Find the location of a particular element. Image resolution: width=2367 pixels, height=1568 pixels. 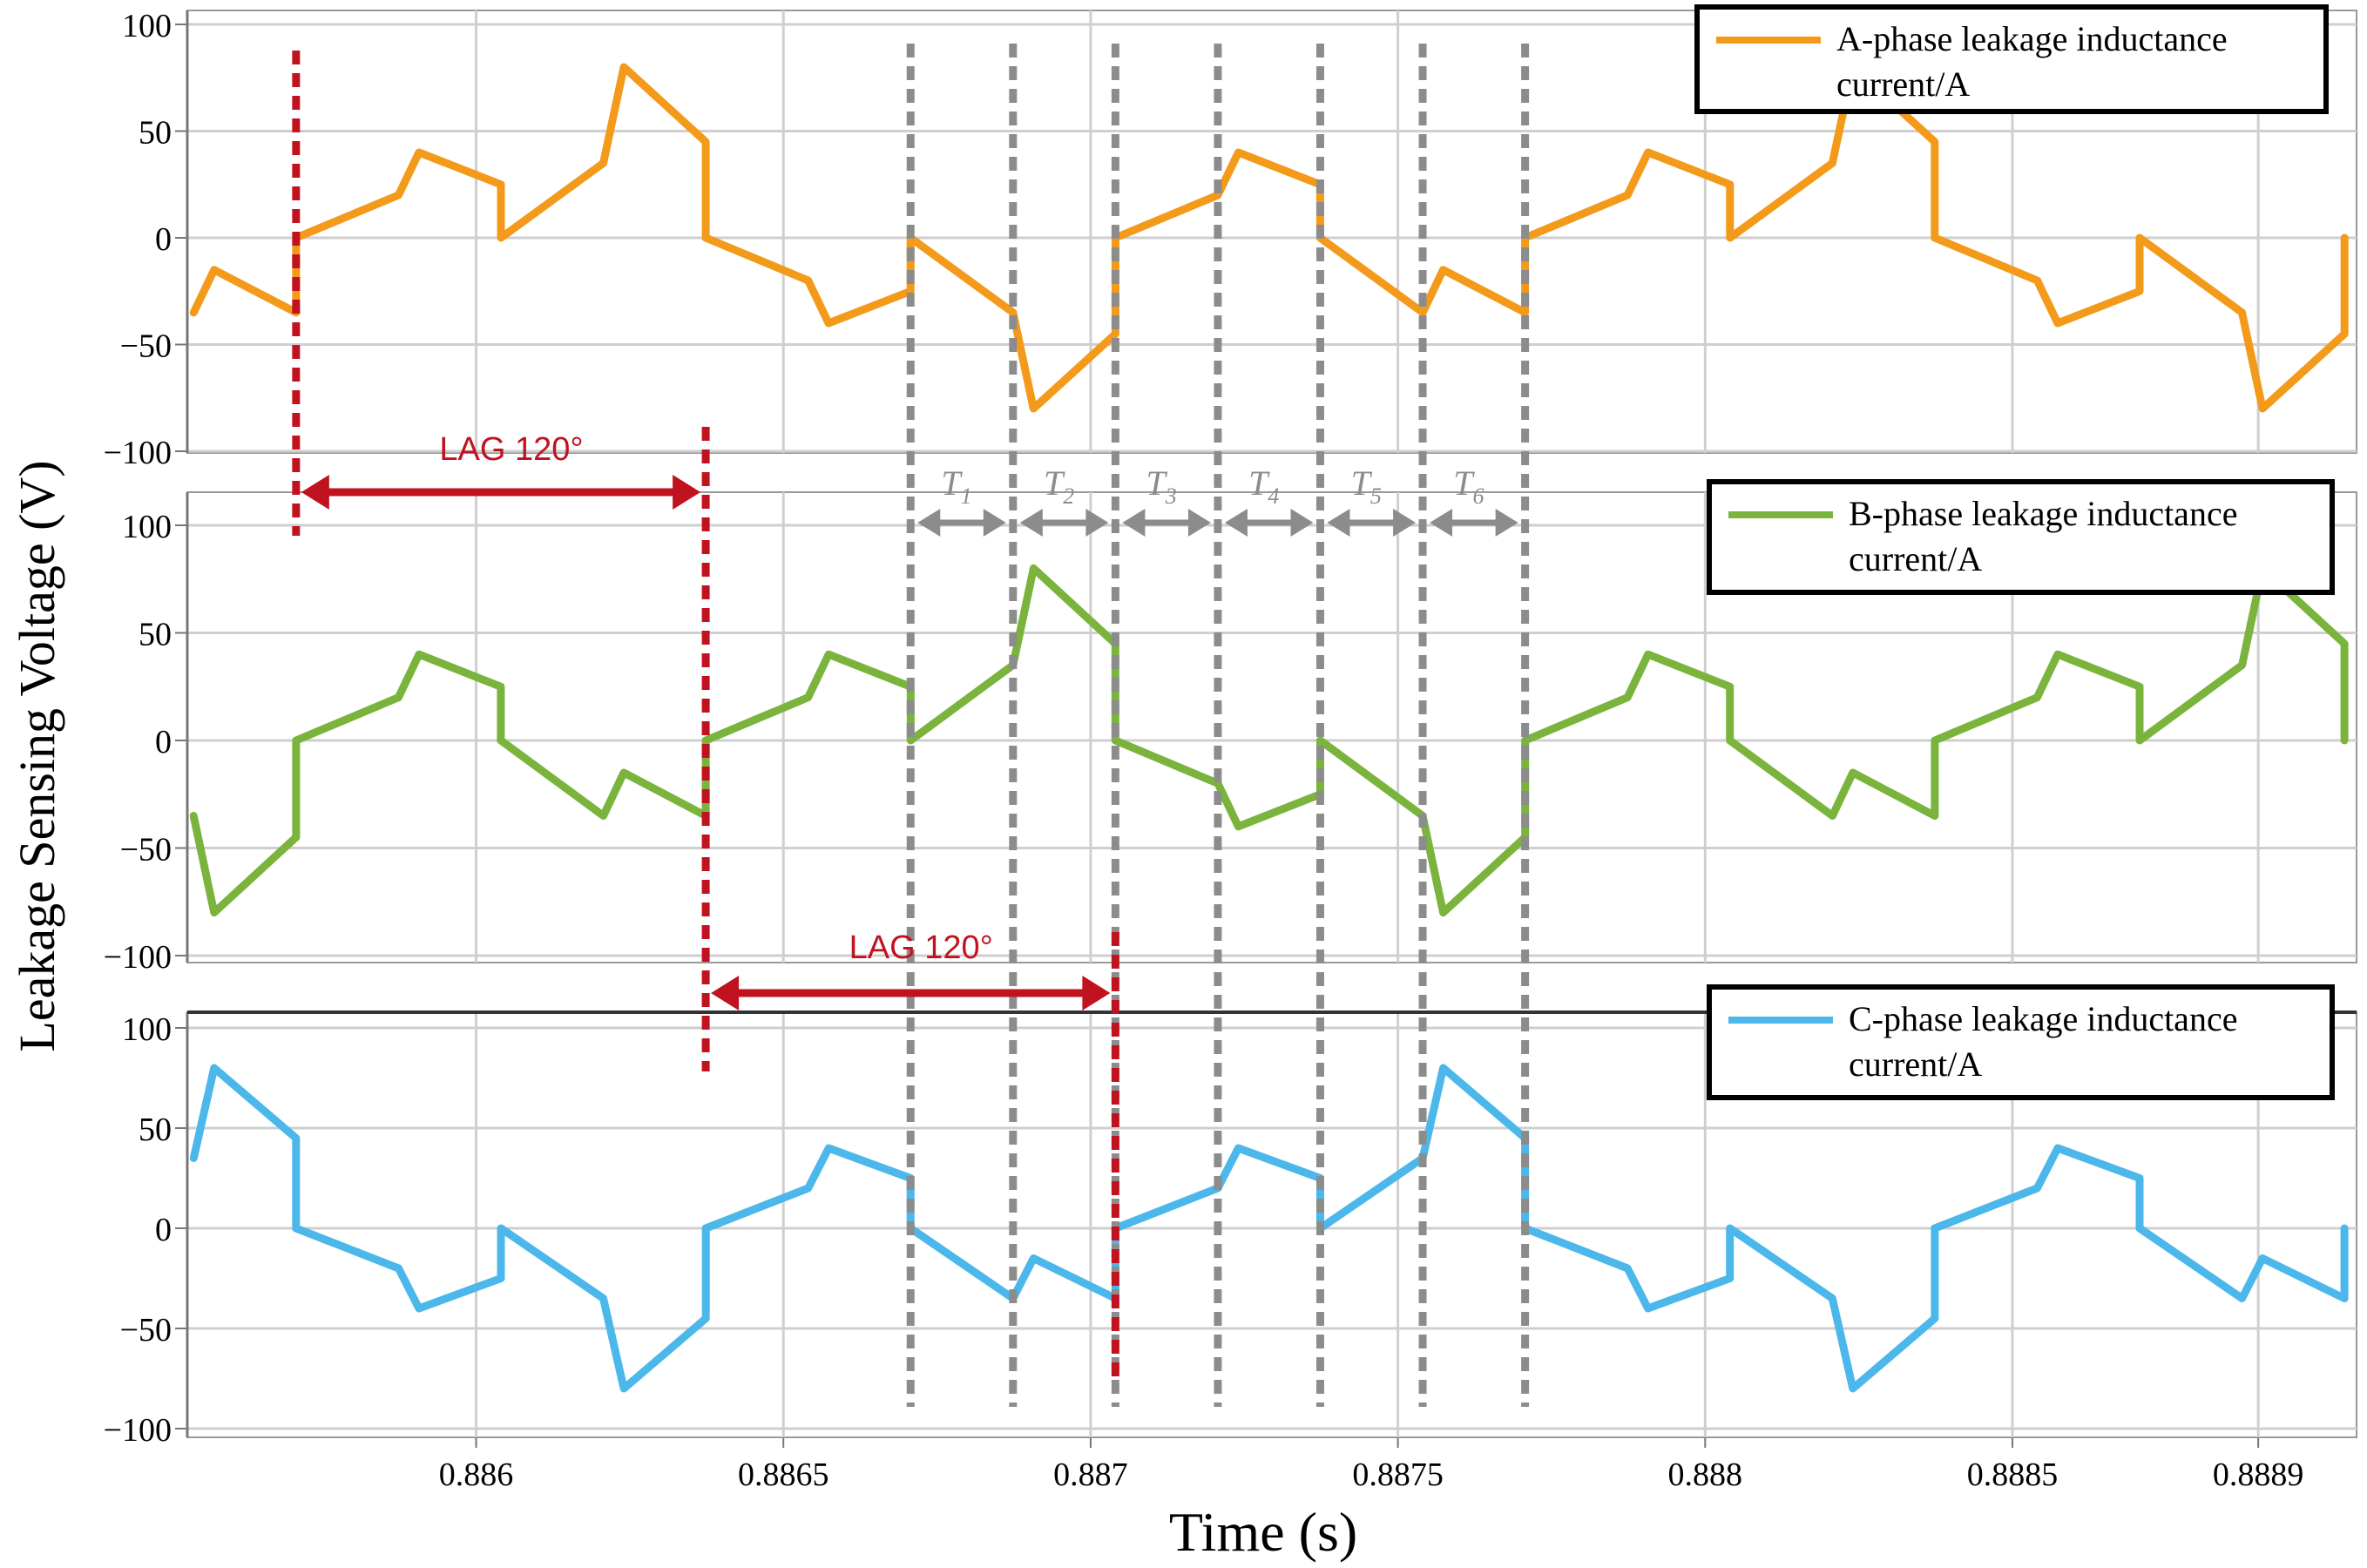

panel-2-ytick-label-1: 50 is located at coordinates (155, 635).